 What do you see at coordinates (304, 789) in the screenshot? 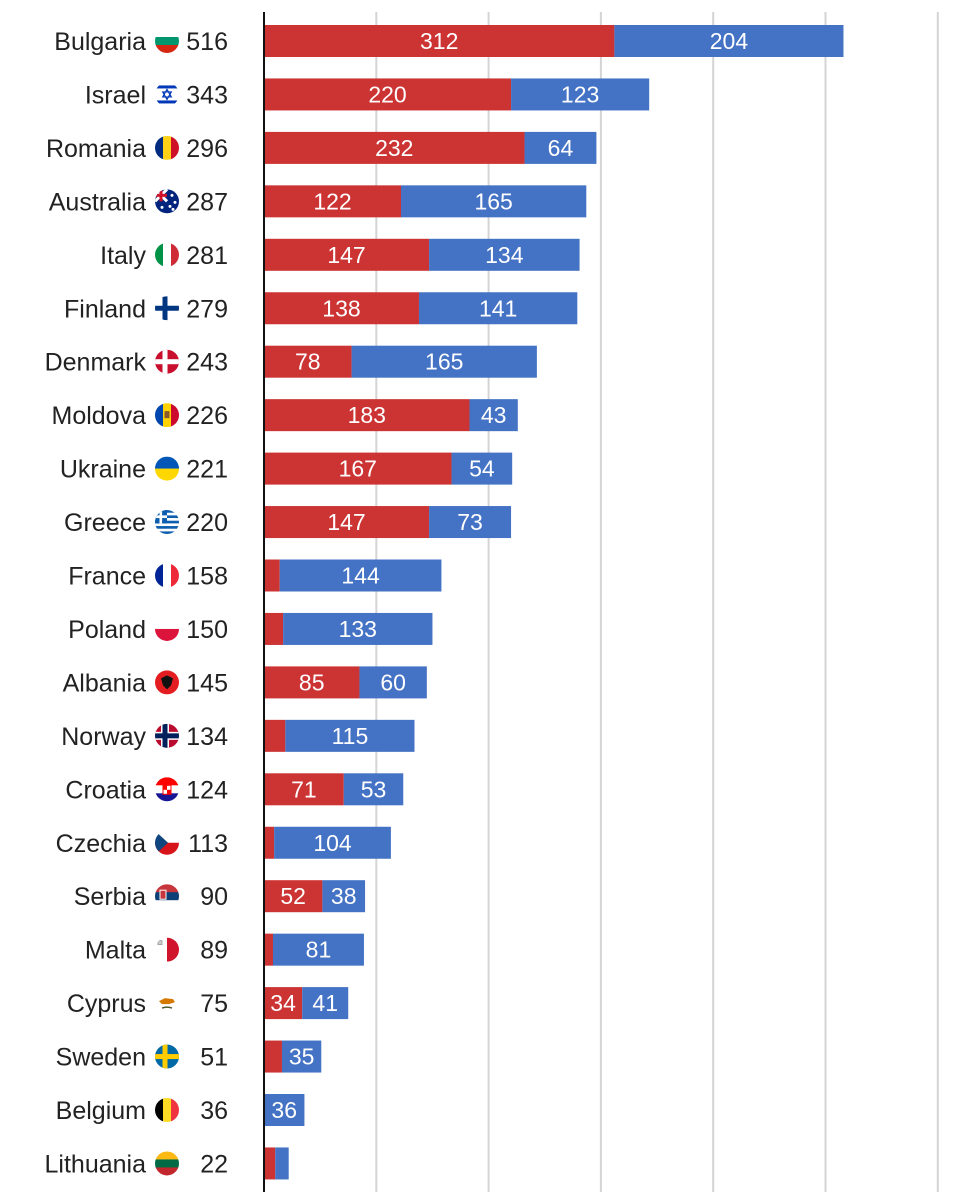
I see `bar-segment-first-croatia` at bounding box center [304, 789].